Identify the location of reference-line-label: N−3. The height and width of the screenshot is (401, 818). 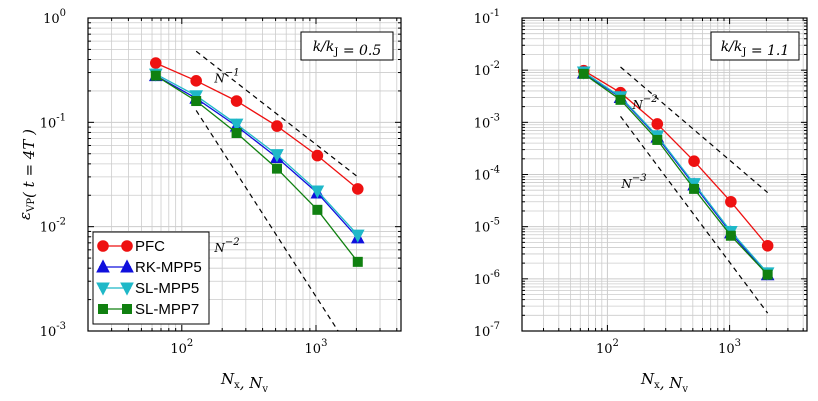
(633, 182).